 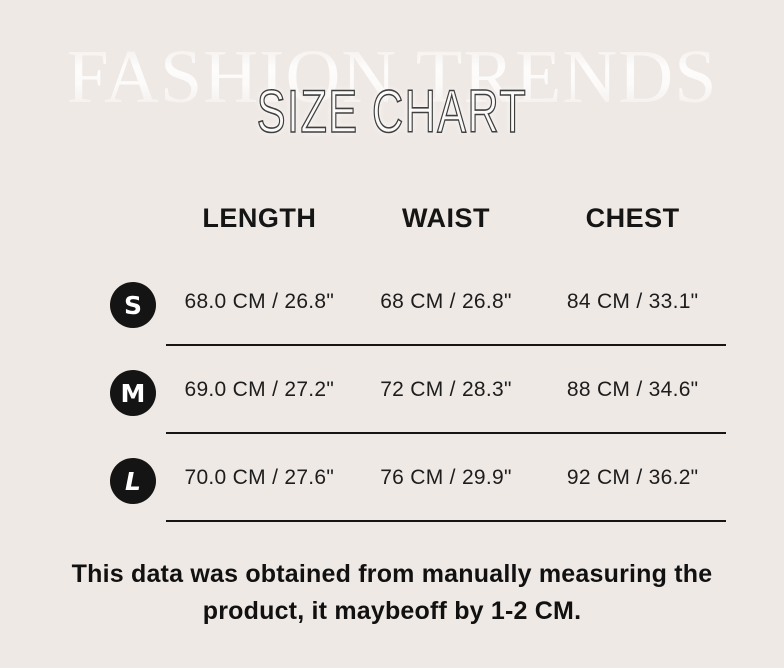 What do you see at coordinates (446, 477) in the screenshot?
I see `waist-value: 76 CM / 29.9"` at bounding box center [446, 477].